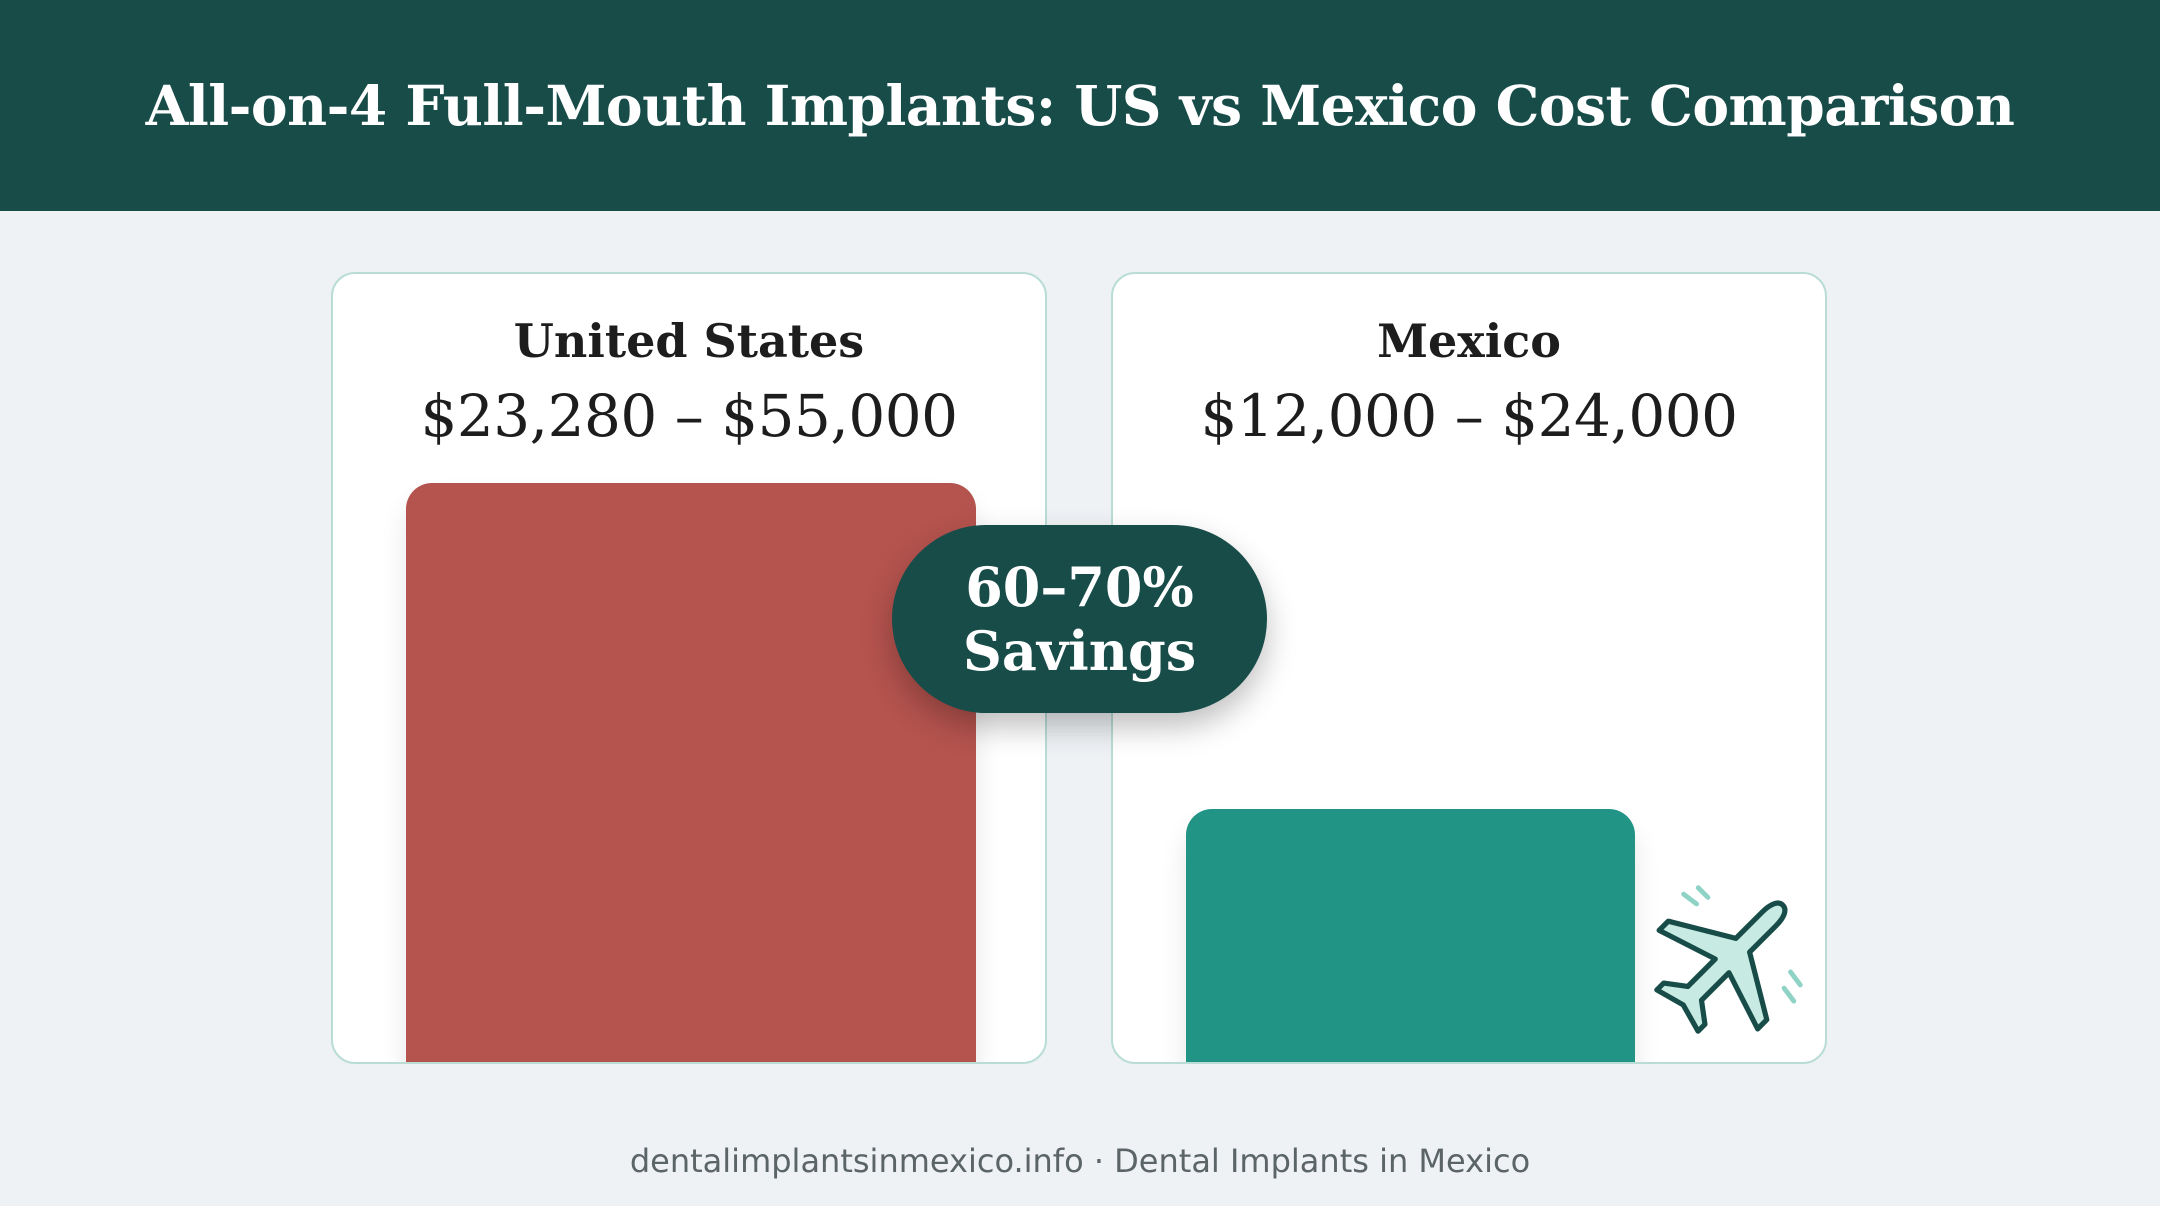  Describe the element at coordinates (691, 772) in the screenshot. I see `bar-united-states` at that location.